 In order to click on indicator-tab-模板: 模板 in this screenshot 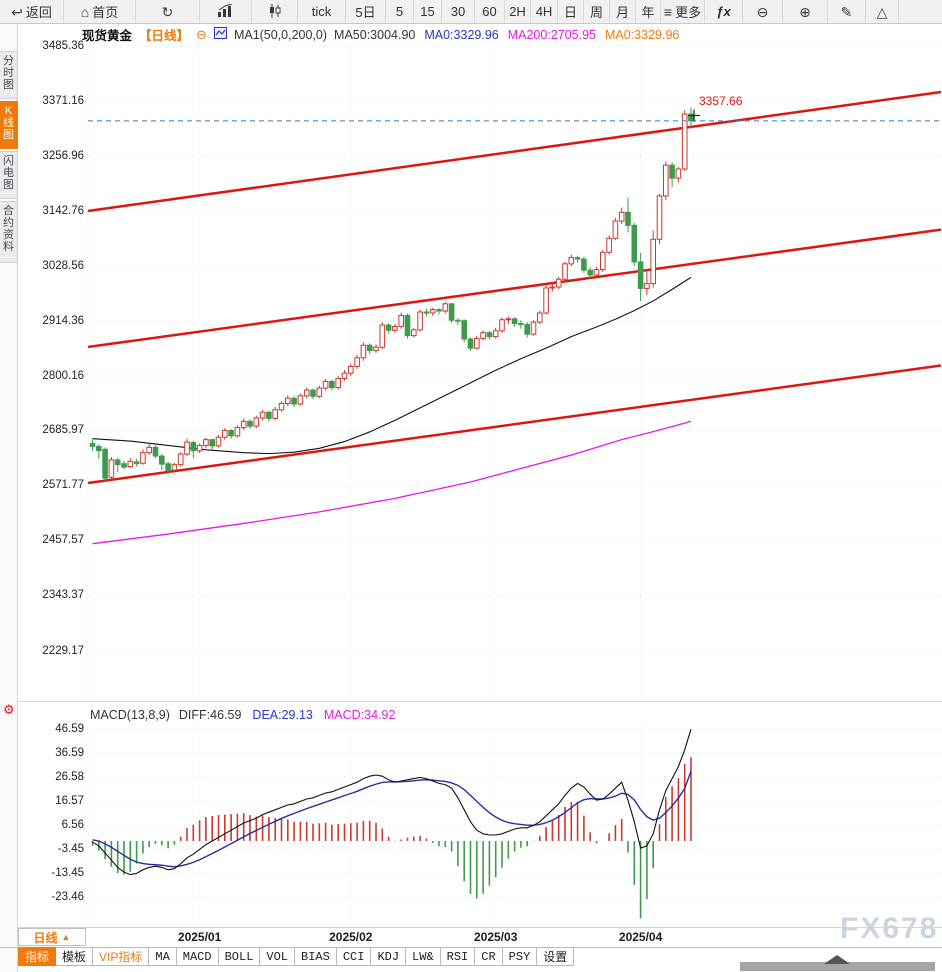, I will do `click(75, 956)`.